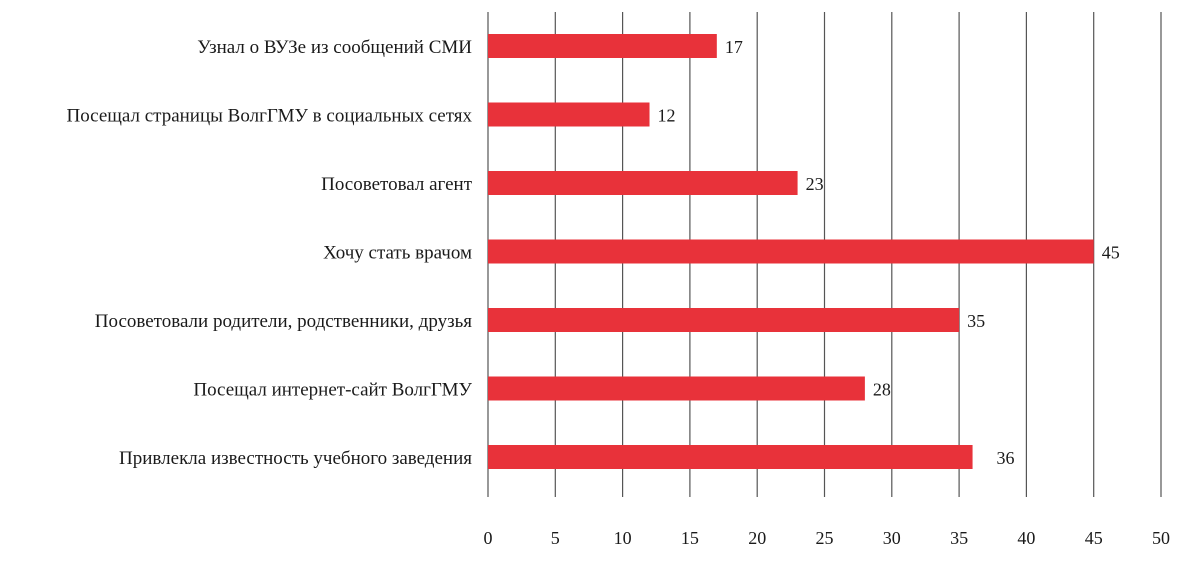 The image size is (1200, 563). Describe the element at coordinates (1094, 538) in the screenshot. I see `x-tick-label-45: 45` at that location.